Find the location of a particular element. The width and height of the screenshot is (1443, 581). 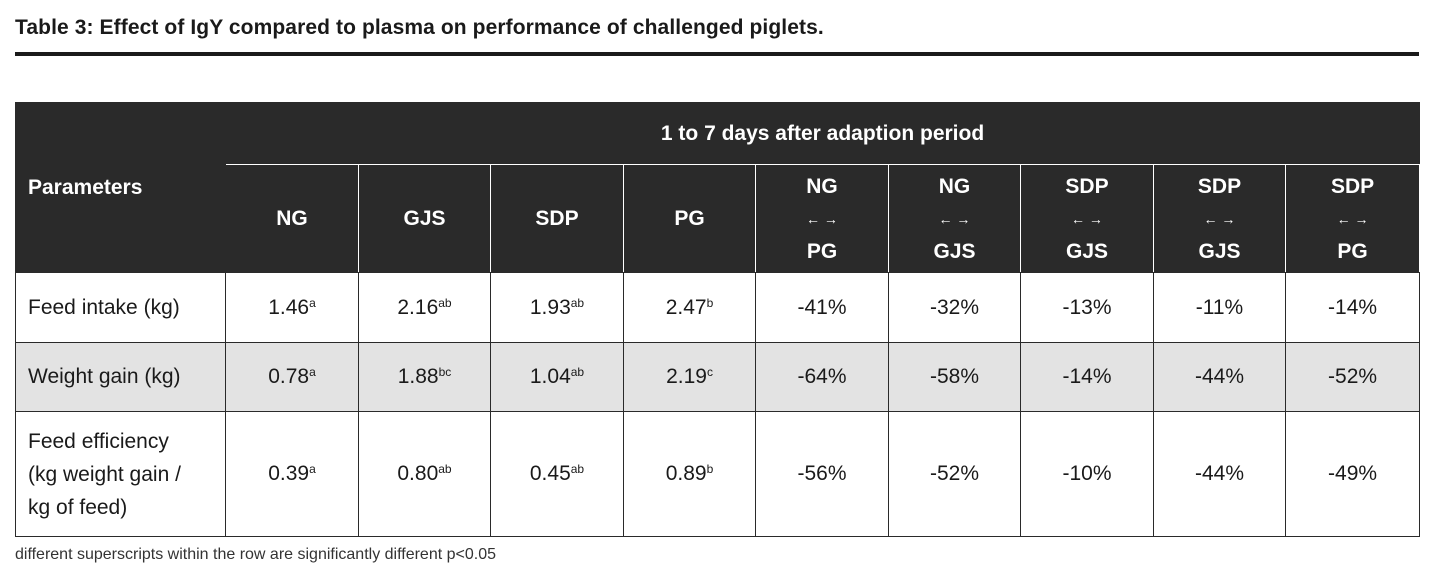

row-label: Weight gain (kg) is located at coordinates (120, 377).